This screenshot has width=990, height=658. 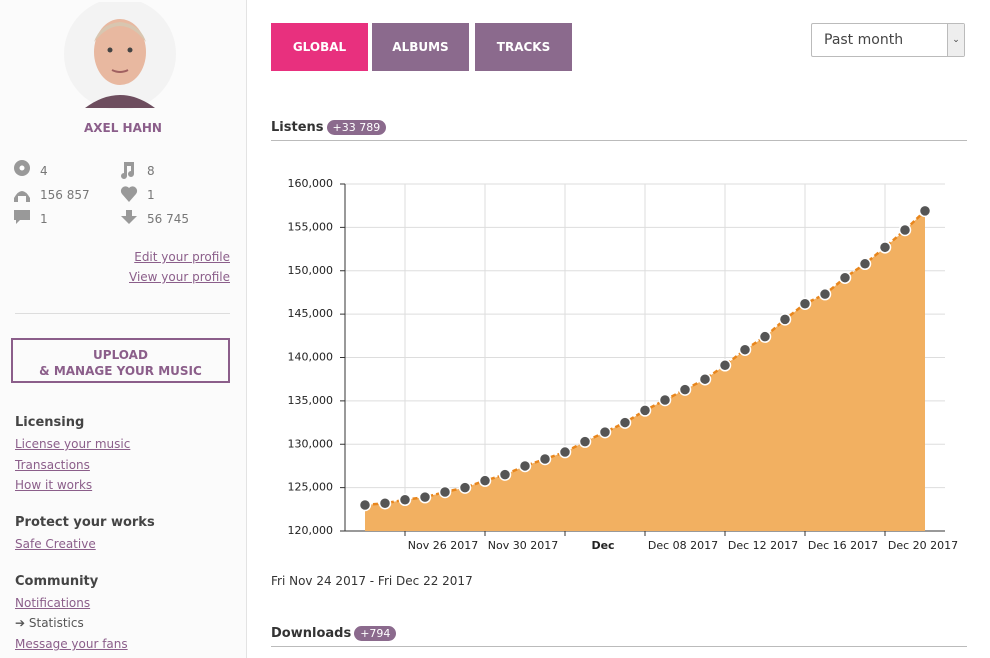 I want to click on menu-title: Community, so click(x=57, y=581).